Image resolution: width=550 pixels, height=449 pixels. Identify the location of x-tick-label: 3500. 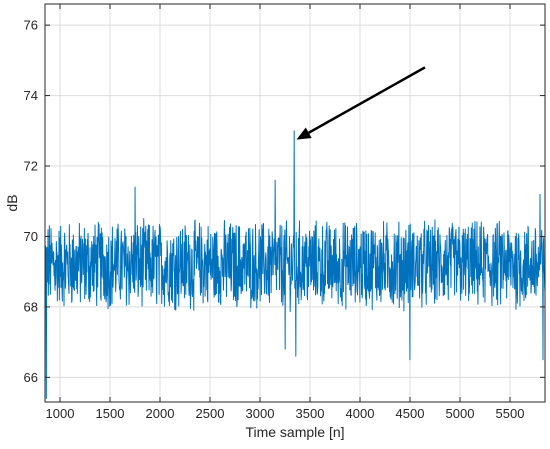
(310, 413).